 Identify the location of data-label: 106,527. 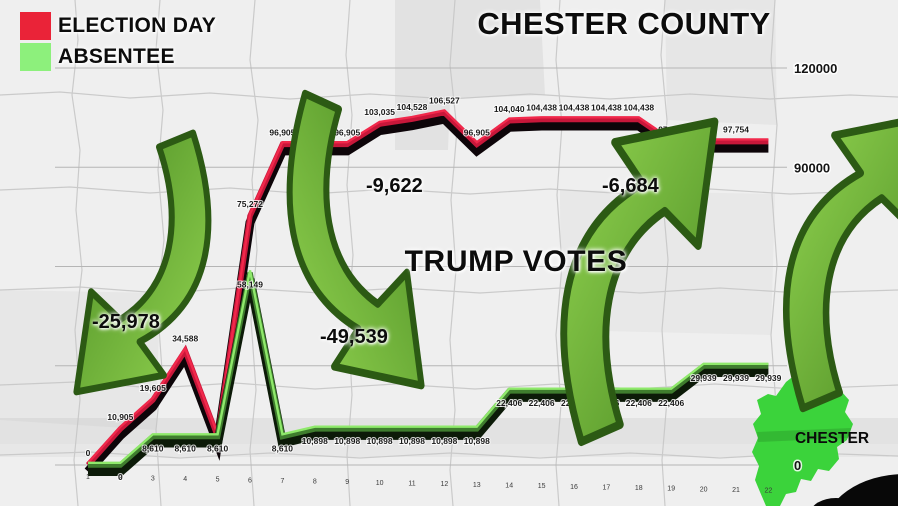
(444, 101).